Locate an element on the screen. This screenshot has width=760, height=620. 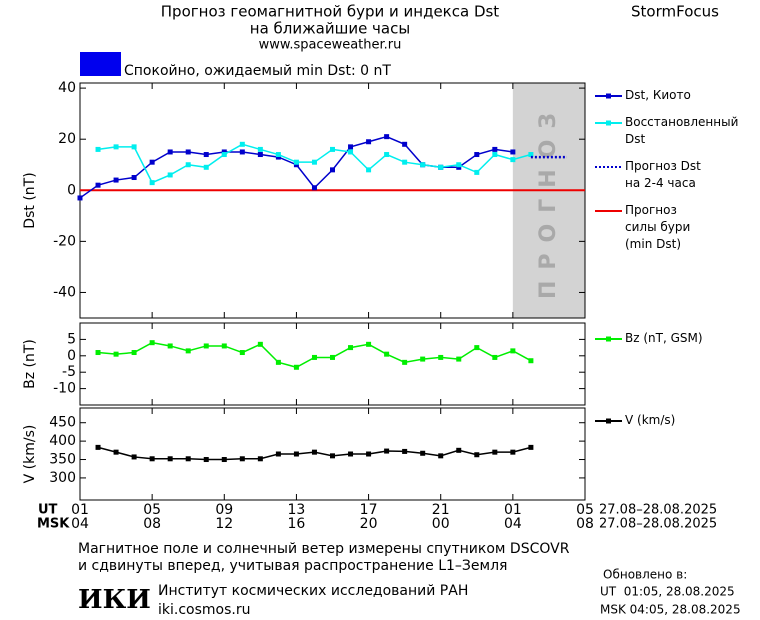
y-tick-label: -5 is located at coordinates (69, 372).